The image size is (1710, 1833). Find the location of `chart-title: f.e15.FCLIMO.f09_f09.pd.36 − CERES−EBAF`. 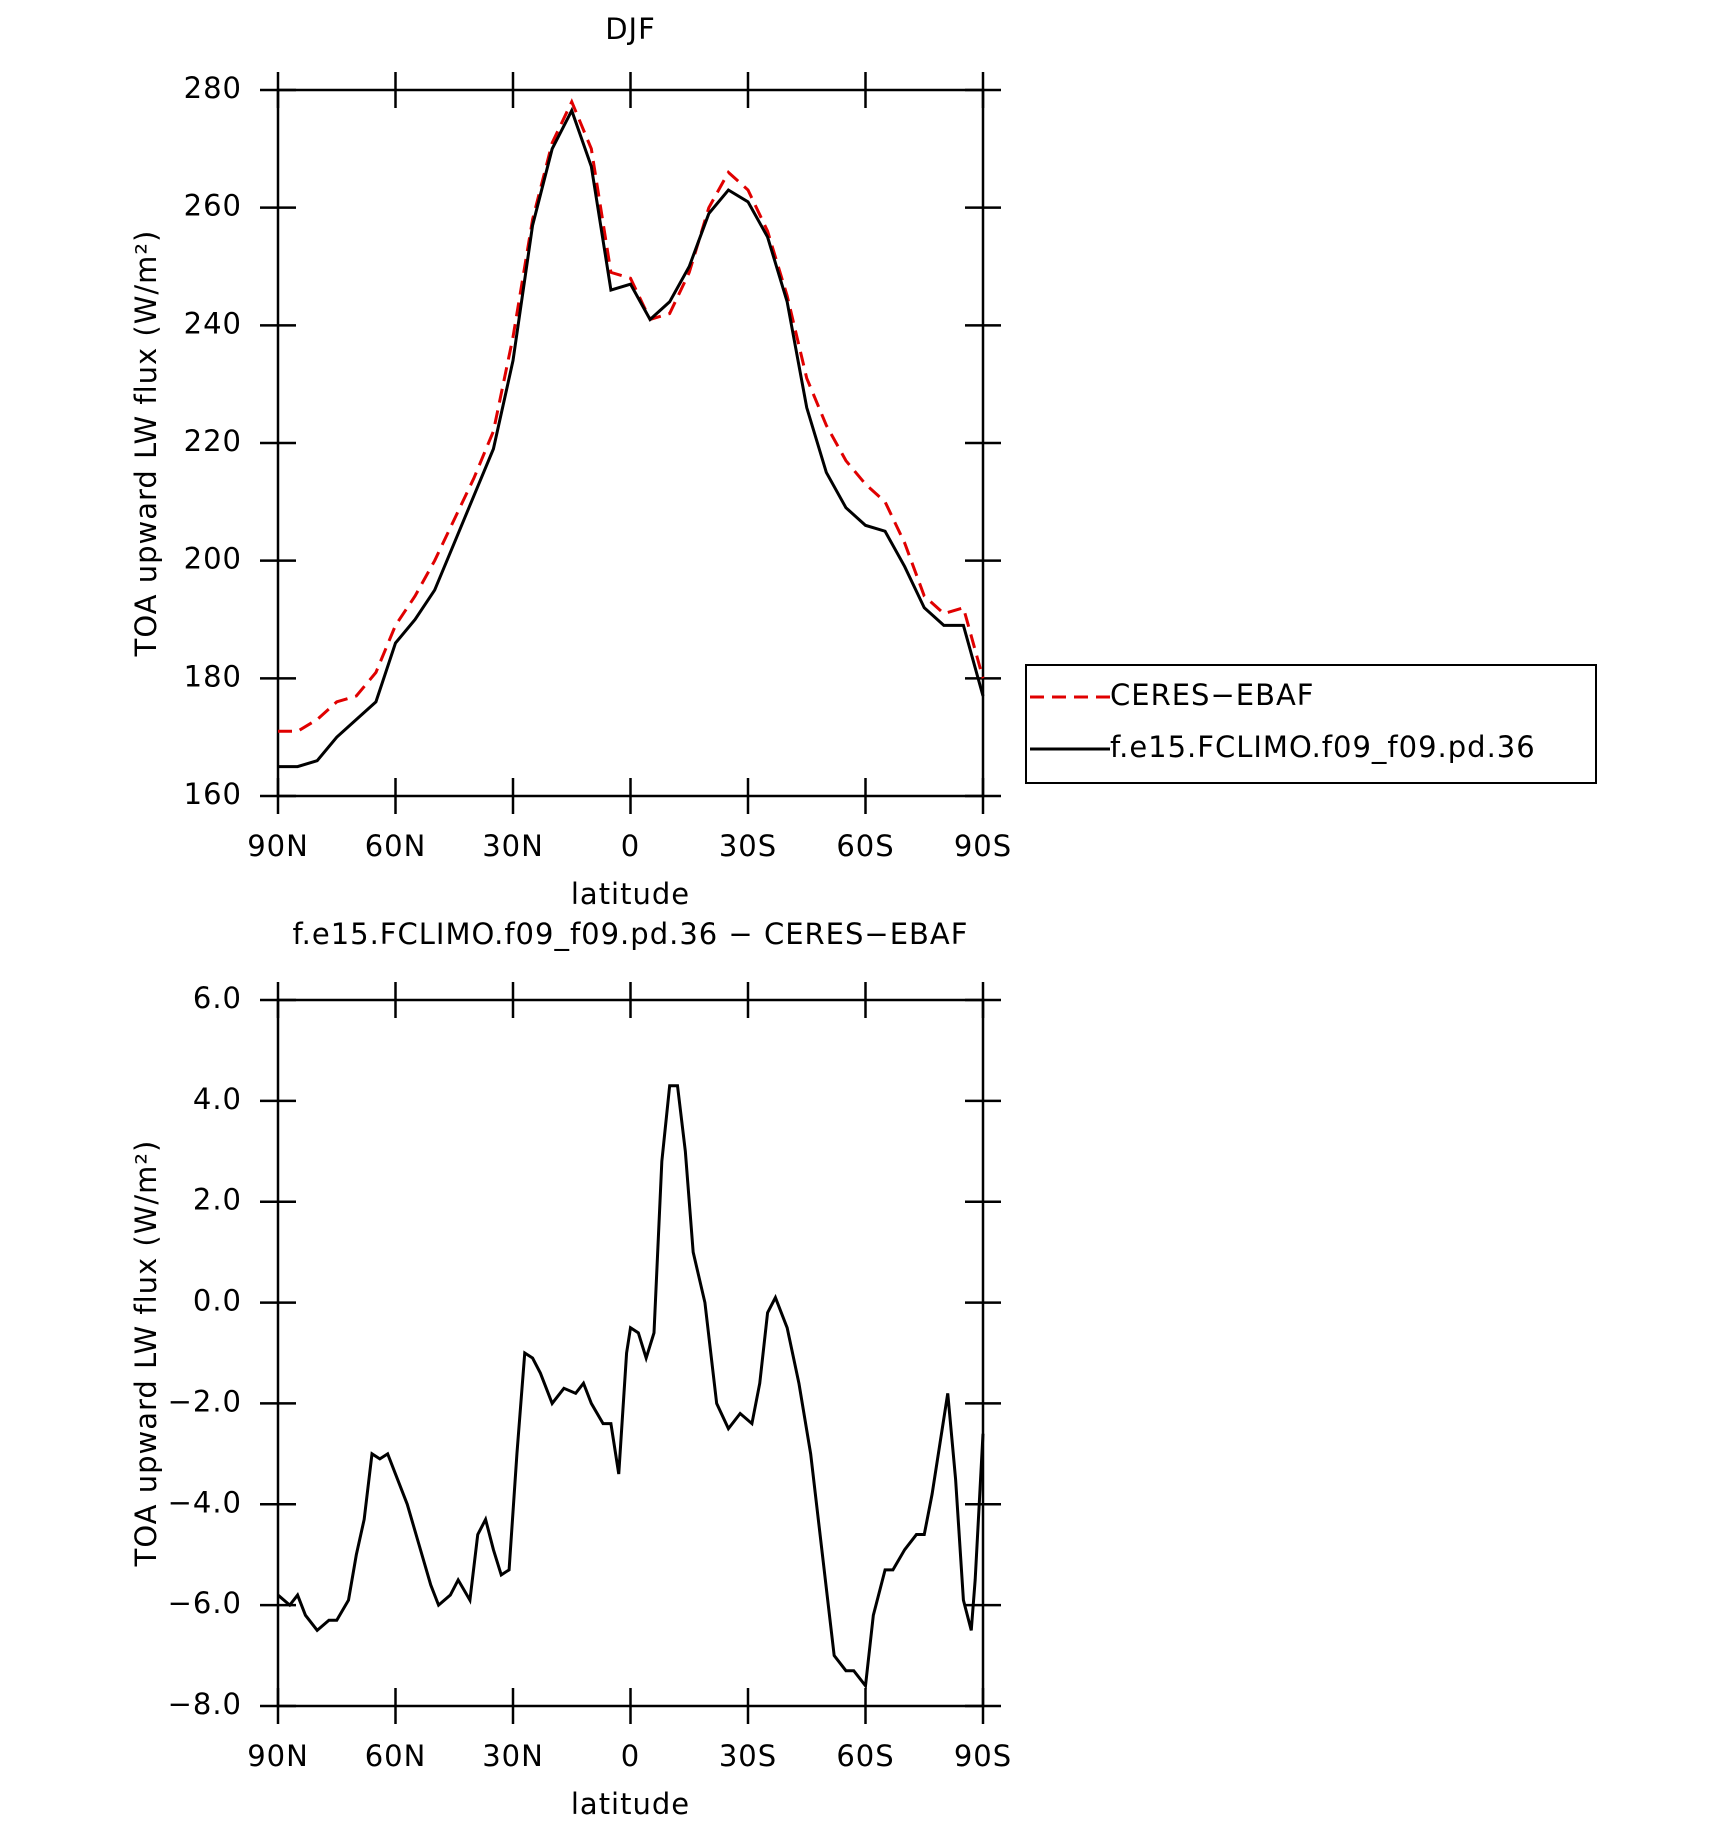

chart-title: f.e15.FCLIMO.f09_f09.pd.36 − CERES−EBAF is located at coordinates (631, 934).